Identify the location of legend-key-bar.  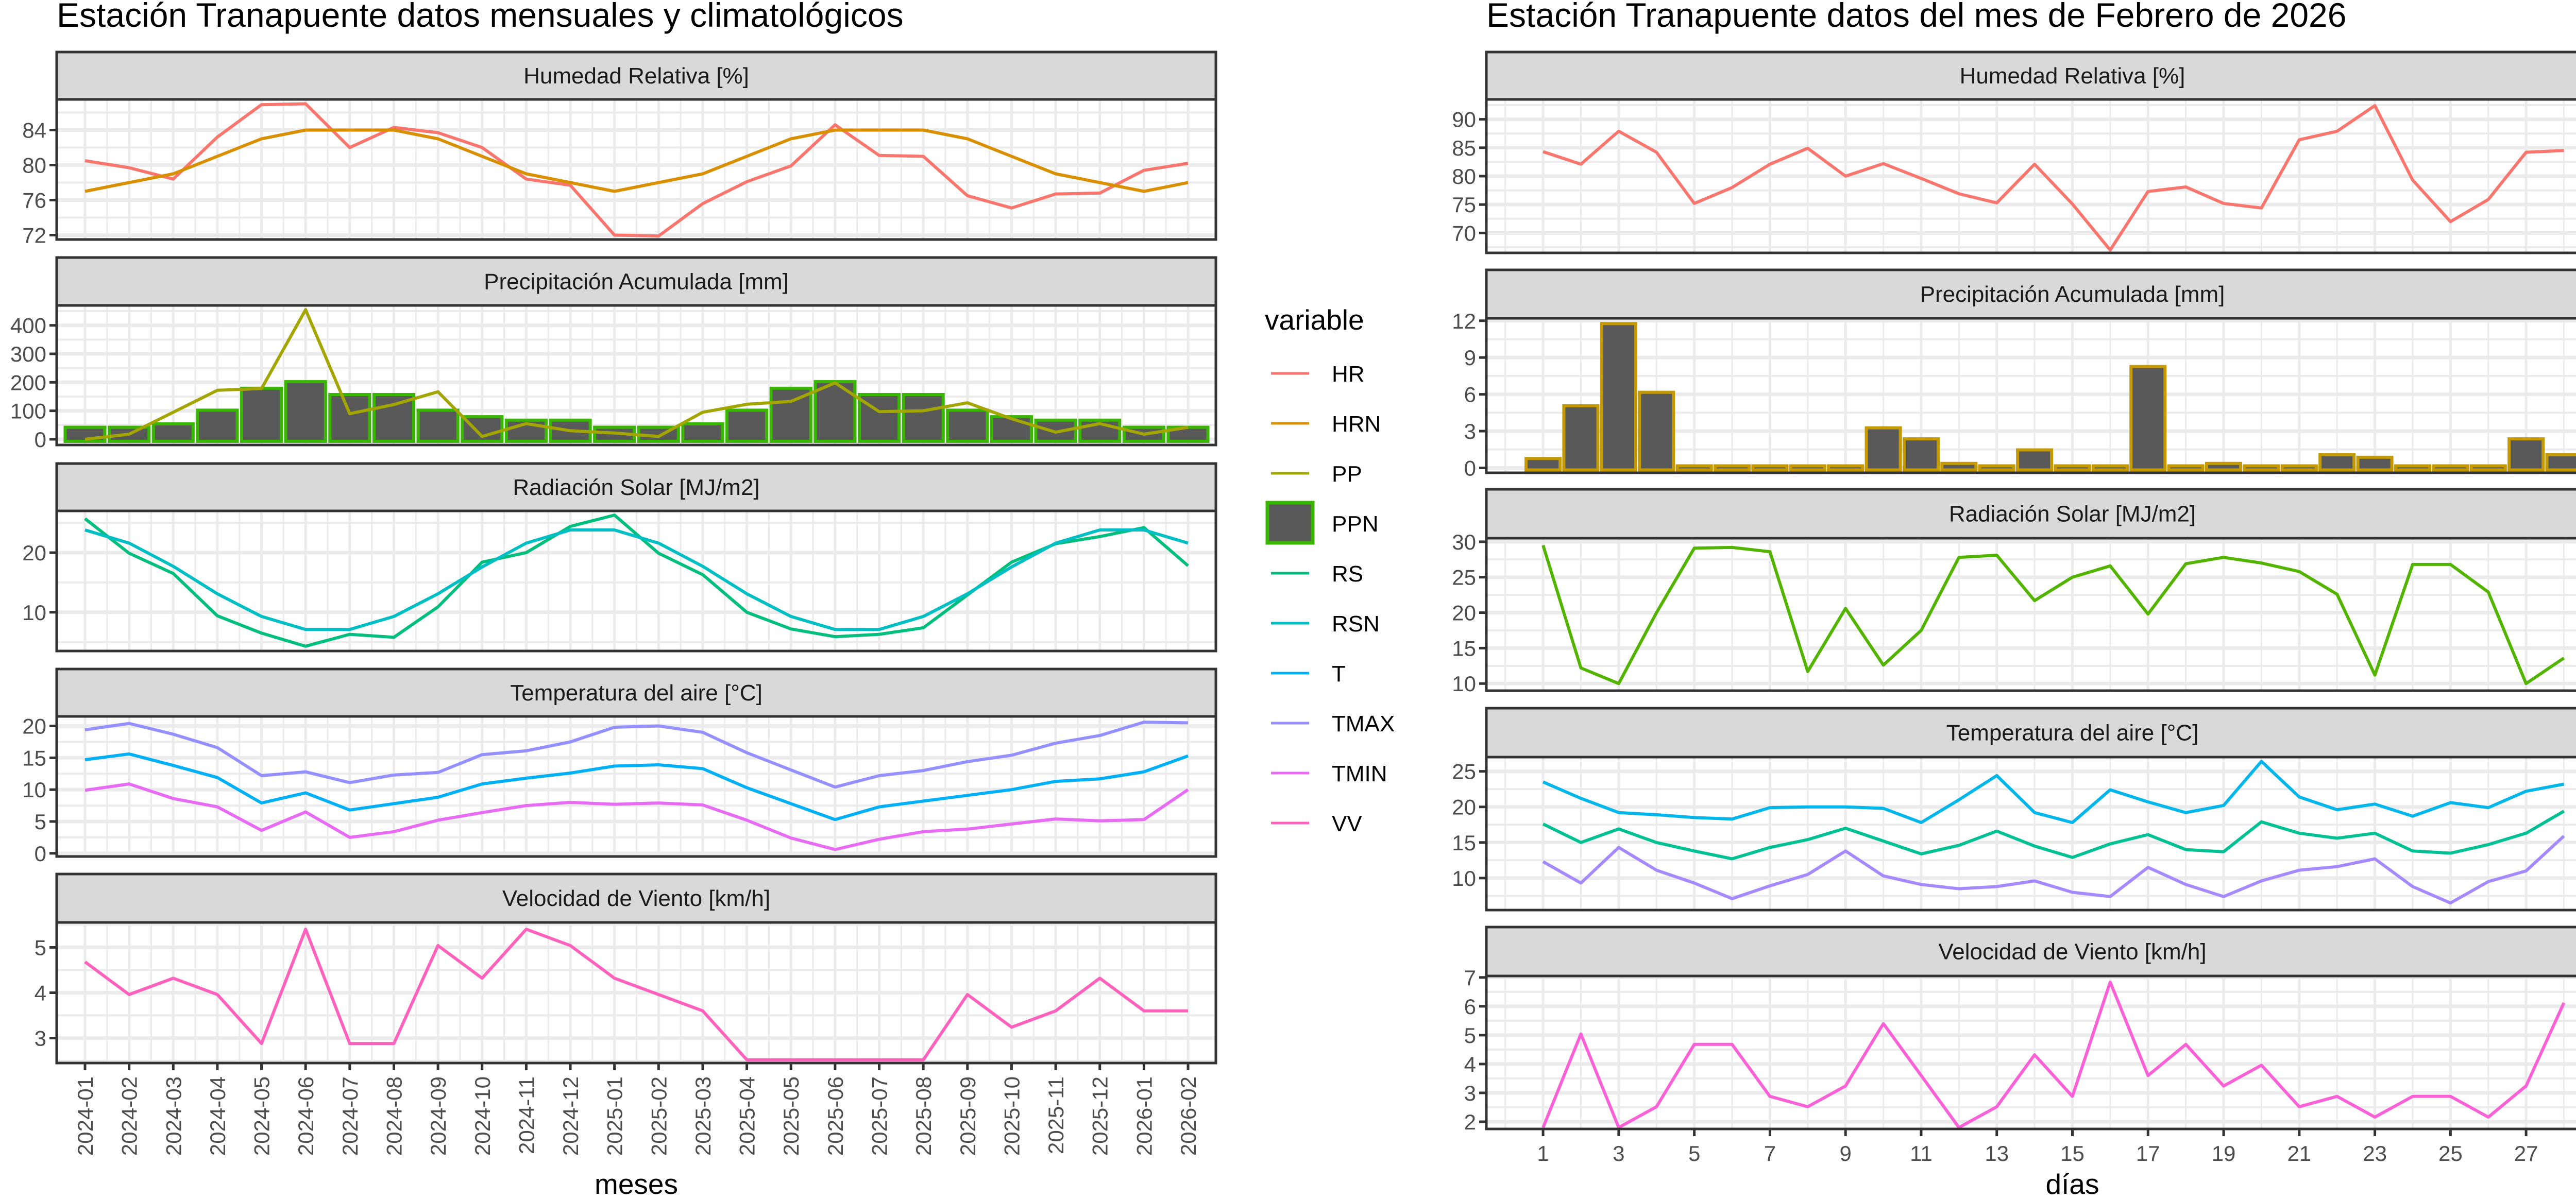
(1290, 523).